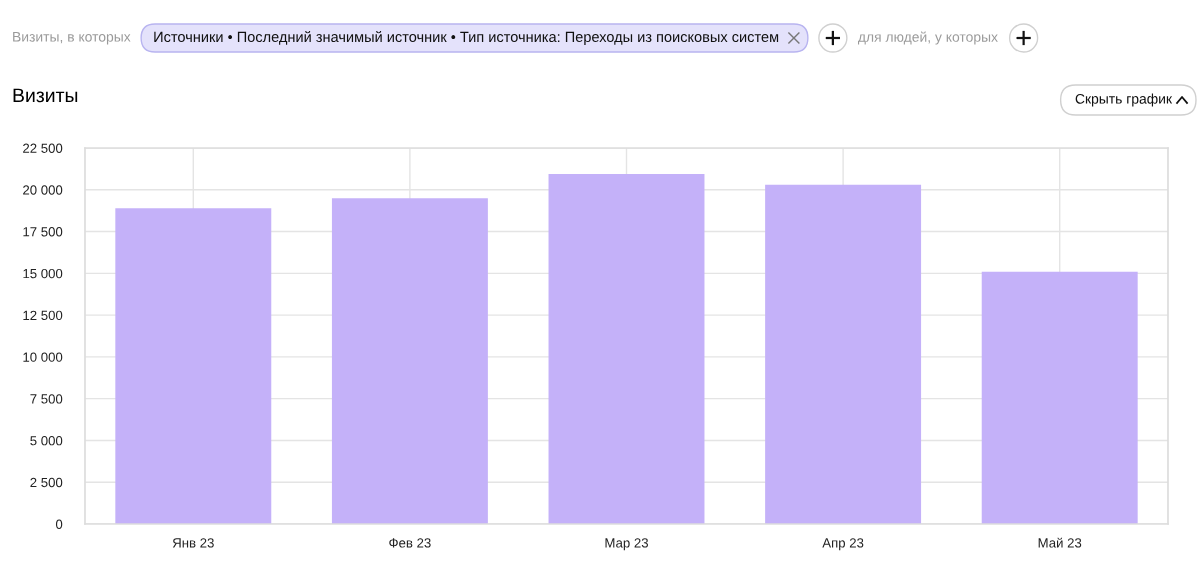 The width and height of the screenshot is (1200, 562). What do you see at coordinates (626, 544) in the screenshot?
I see `x-tick-label: Мар 23` at bounding box center [626, 544].